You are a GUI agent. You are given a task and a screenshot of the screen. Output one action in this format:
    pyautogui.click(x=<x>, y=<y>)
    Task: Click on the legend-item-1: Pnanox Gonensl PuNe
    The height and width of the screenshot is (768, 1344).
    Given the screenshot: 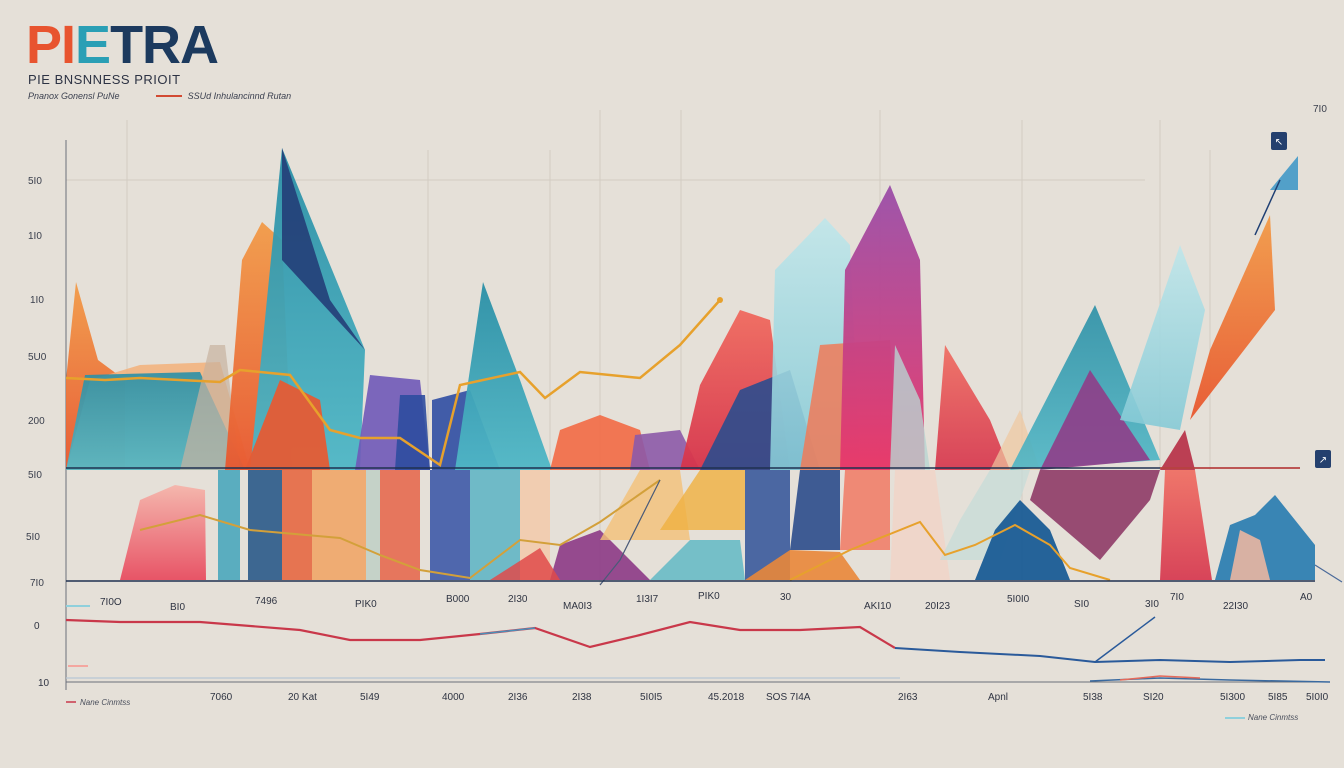 What is the action you would take?
    pyautogui.click(x=74, y=96)
    